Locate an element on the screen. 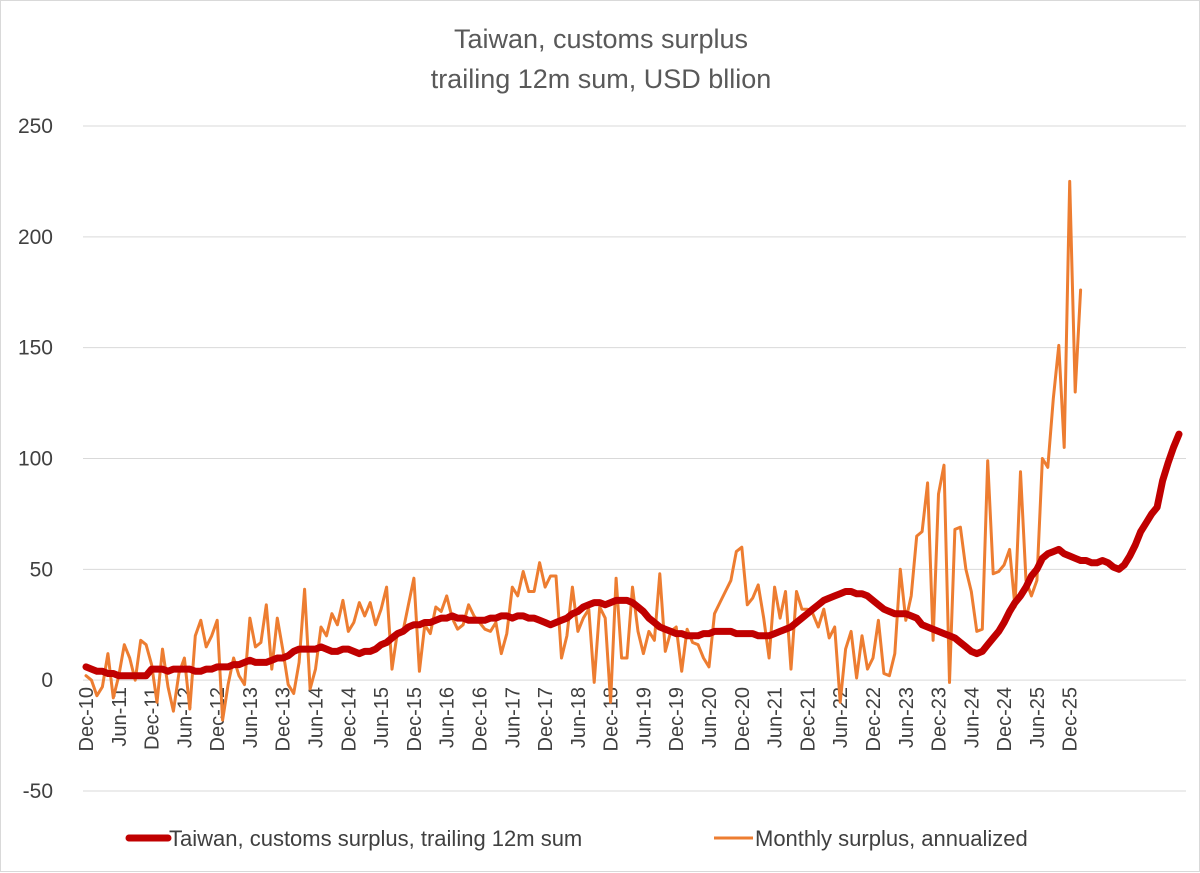  x-tick-label: Jun-19 is located at coordinates (644, 717).